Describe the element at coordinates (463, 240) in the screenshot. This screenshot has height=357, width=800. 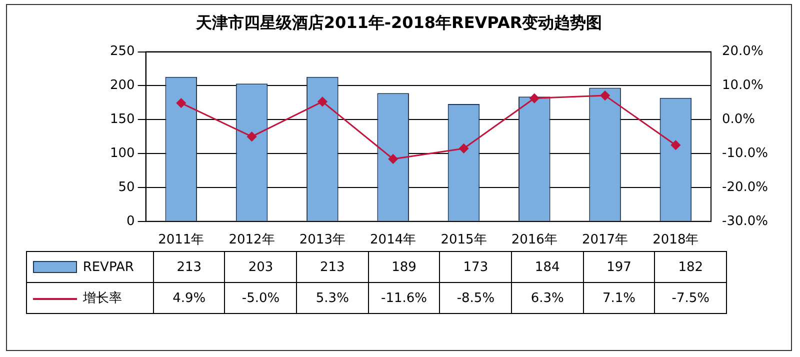
I see `x-tick-label: 2015年` at that location.